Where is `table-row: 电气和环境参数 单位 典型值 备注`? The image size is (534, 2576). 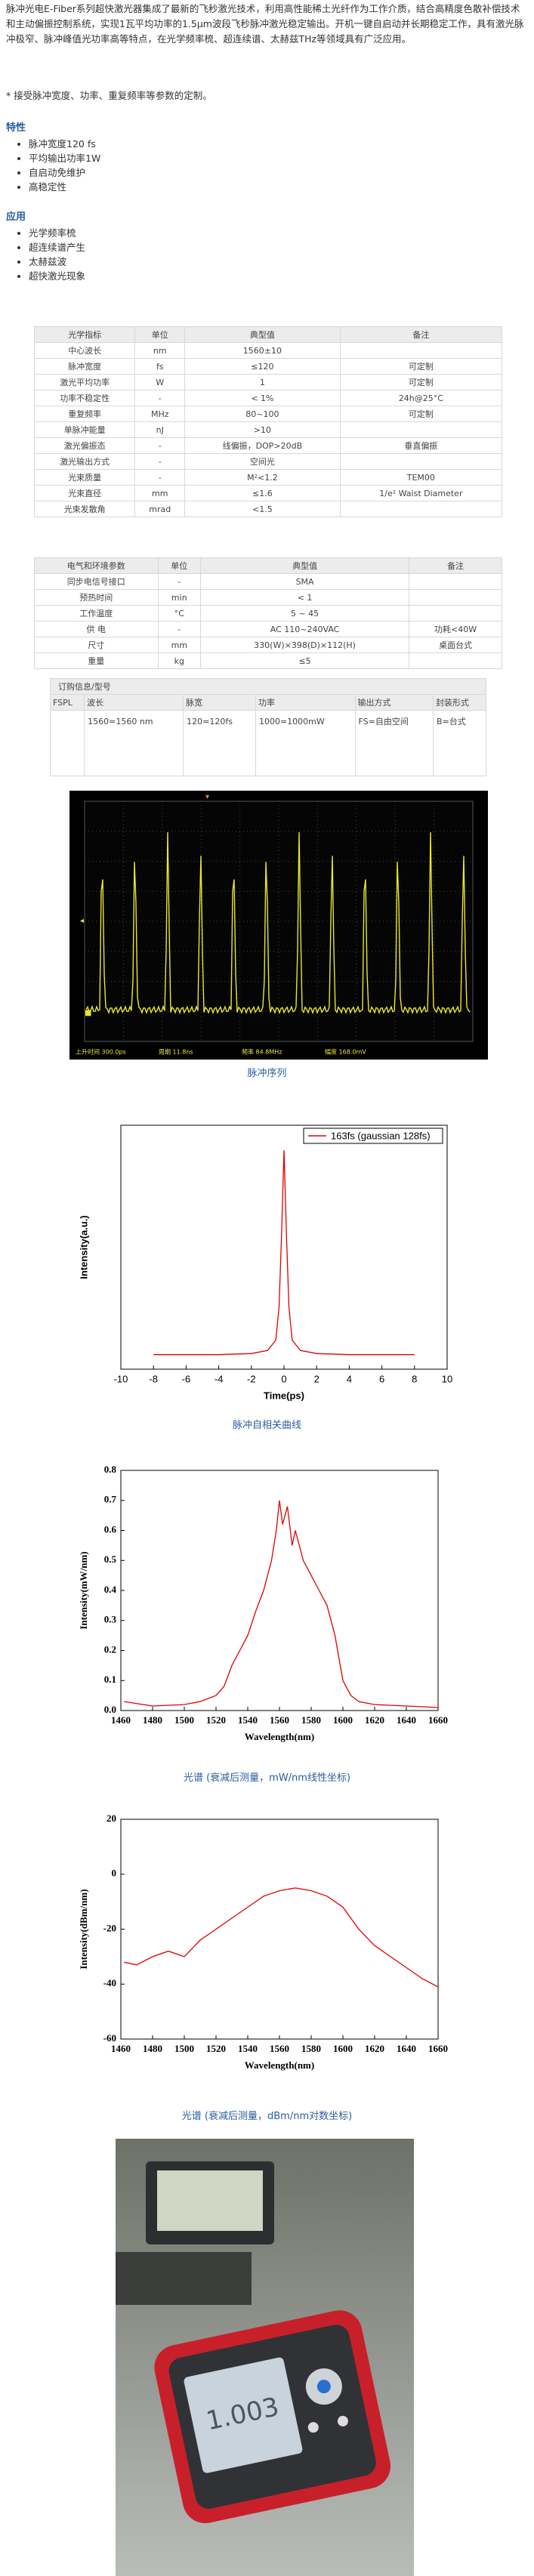
table-row: 电气和环境参数 单位 典型值 备注 is located at coordinates (268, 565).